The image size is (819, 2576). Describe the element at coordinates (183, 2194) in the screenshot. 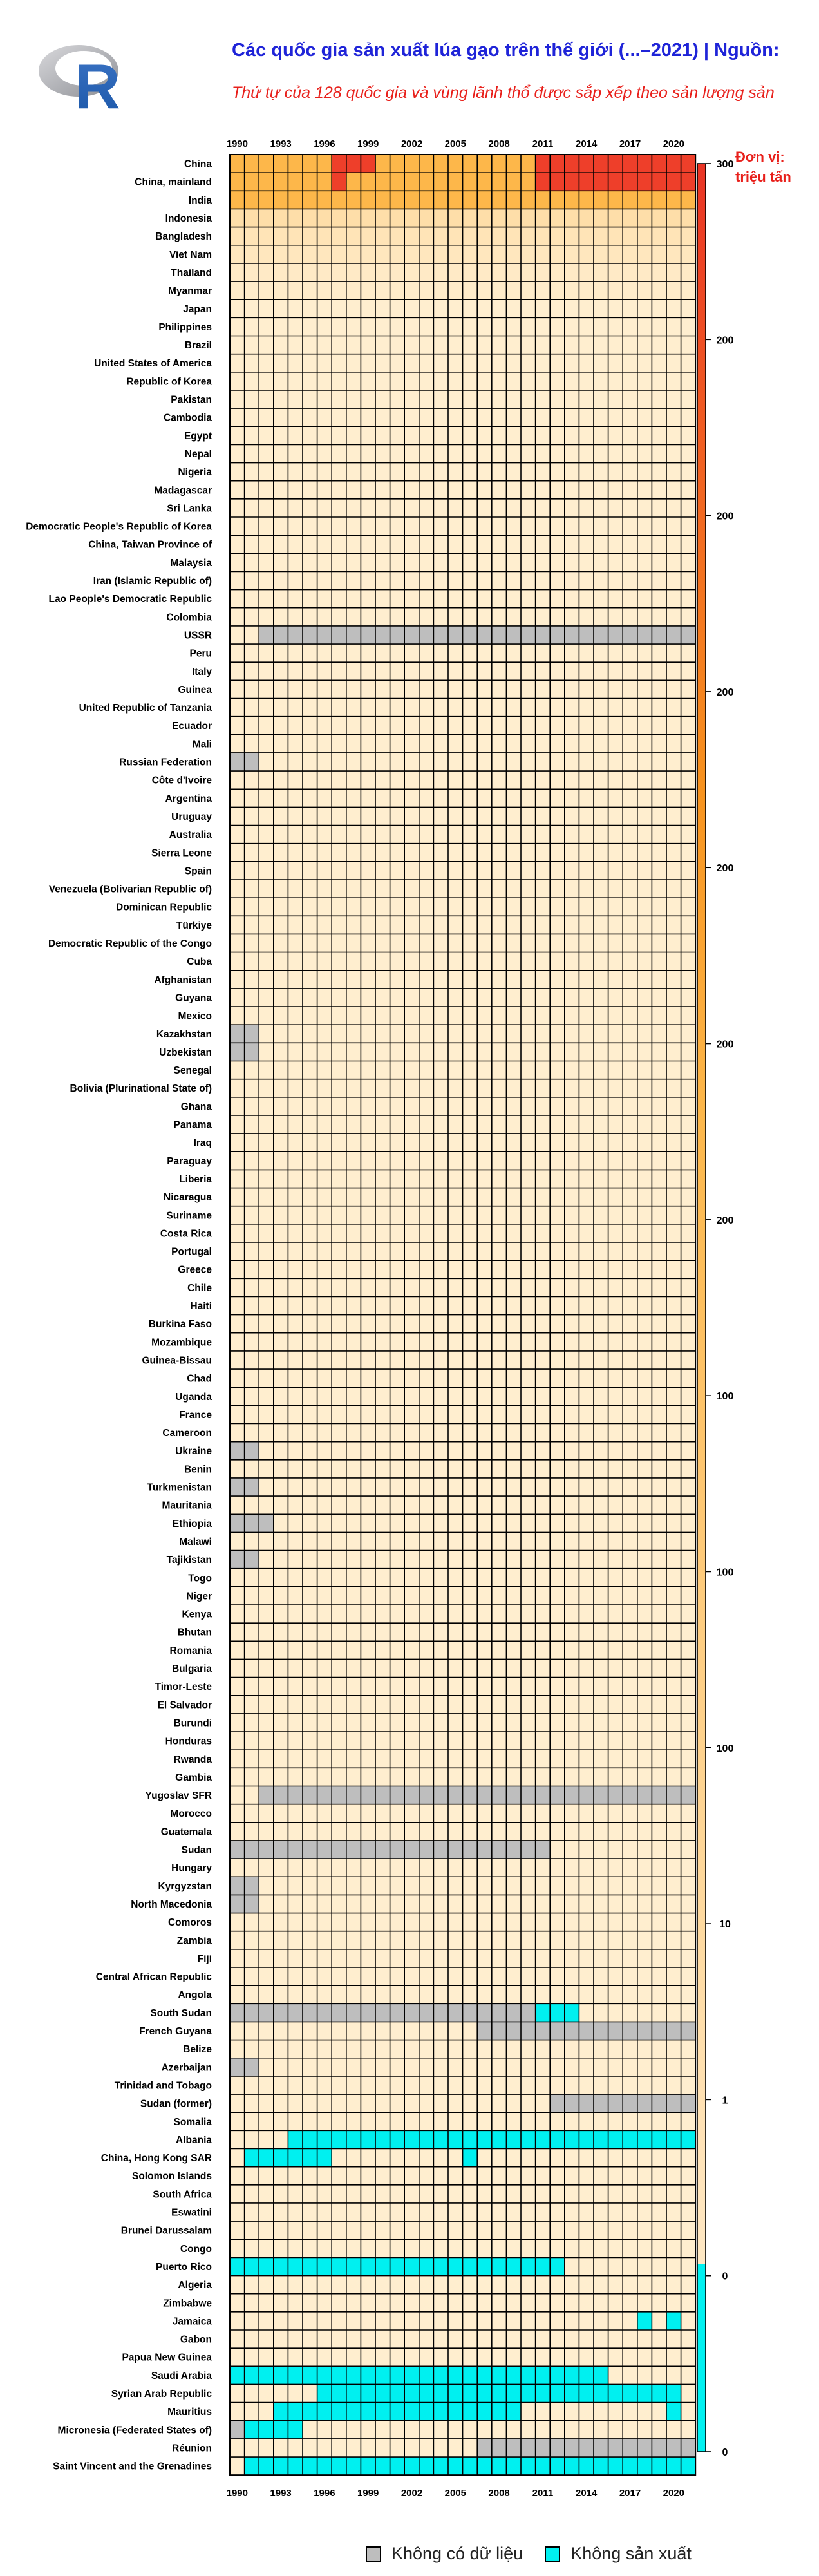

I see `country-label: South Africa` at that location.